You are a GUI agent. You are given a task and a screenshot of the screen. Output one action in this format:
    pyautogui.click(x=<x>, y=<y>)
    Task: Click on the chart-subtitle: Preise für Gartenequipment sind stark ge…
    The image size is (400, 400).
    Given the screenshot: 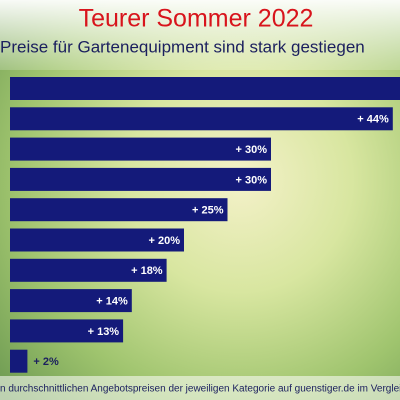 What is the action you would take?
    pyautogui.click(x=182, y=46)
    